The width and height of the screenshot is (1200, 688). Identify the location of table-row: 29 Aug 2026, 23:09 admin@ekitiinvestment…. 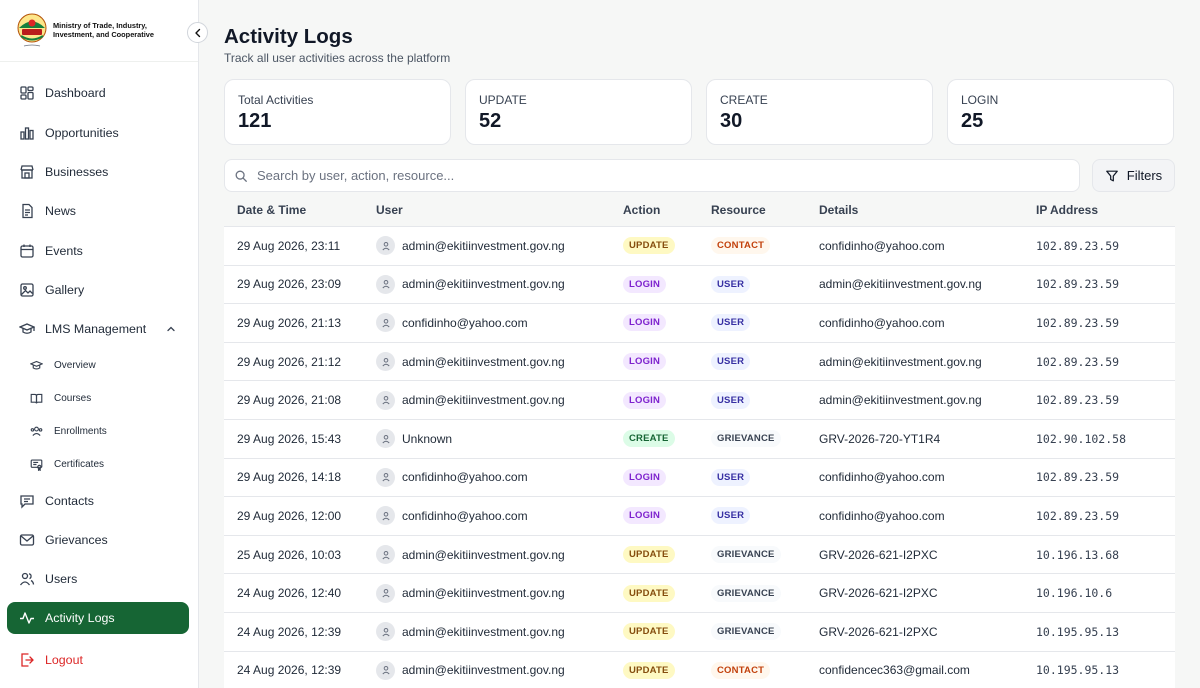
(699, 285).